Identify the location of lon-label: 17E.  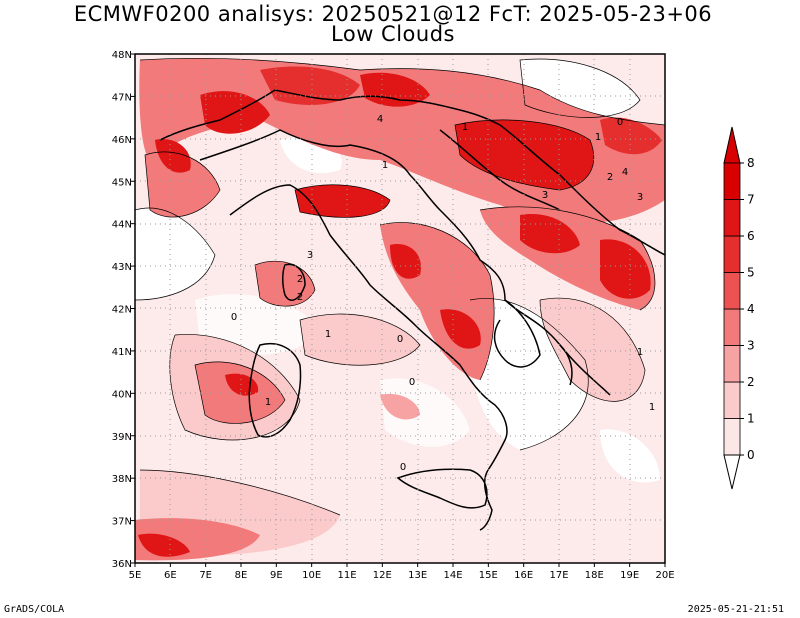
(558, 575).